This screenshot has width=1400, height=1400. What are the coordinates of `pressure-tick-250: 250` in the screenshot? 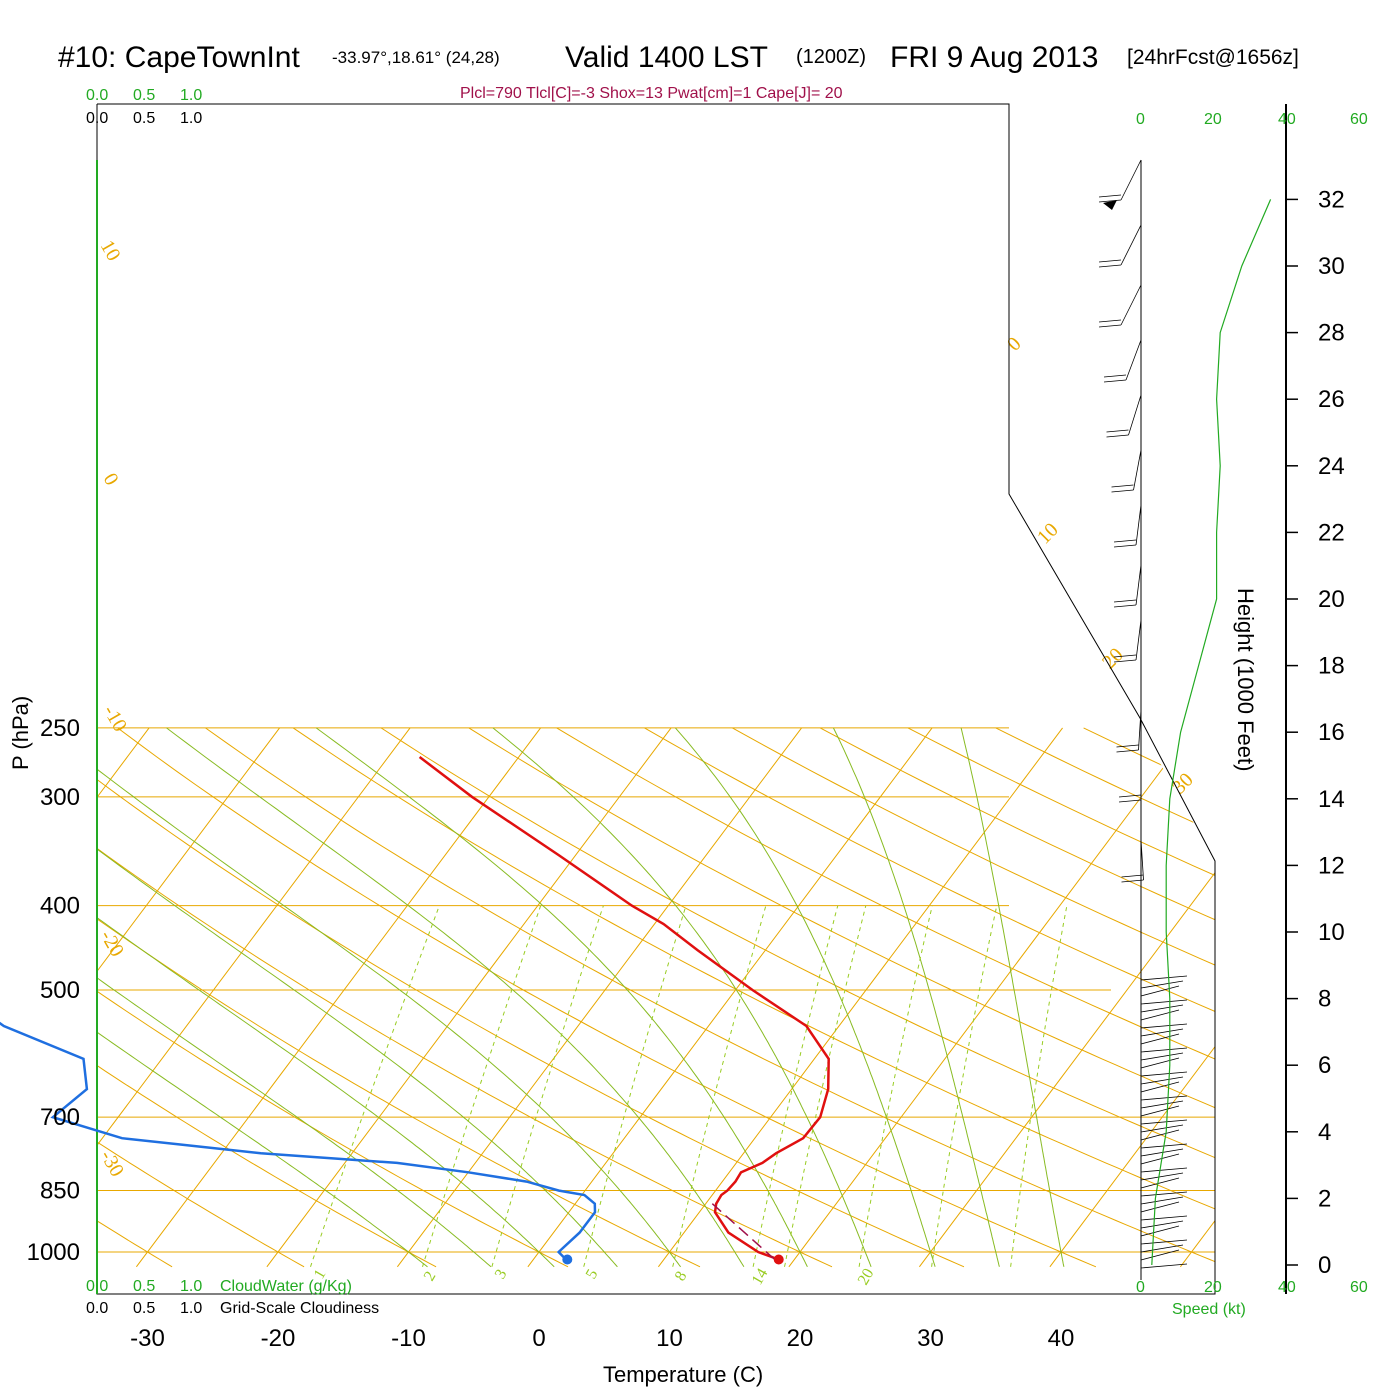 It's located at (60, 728).